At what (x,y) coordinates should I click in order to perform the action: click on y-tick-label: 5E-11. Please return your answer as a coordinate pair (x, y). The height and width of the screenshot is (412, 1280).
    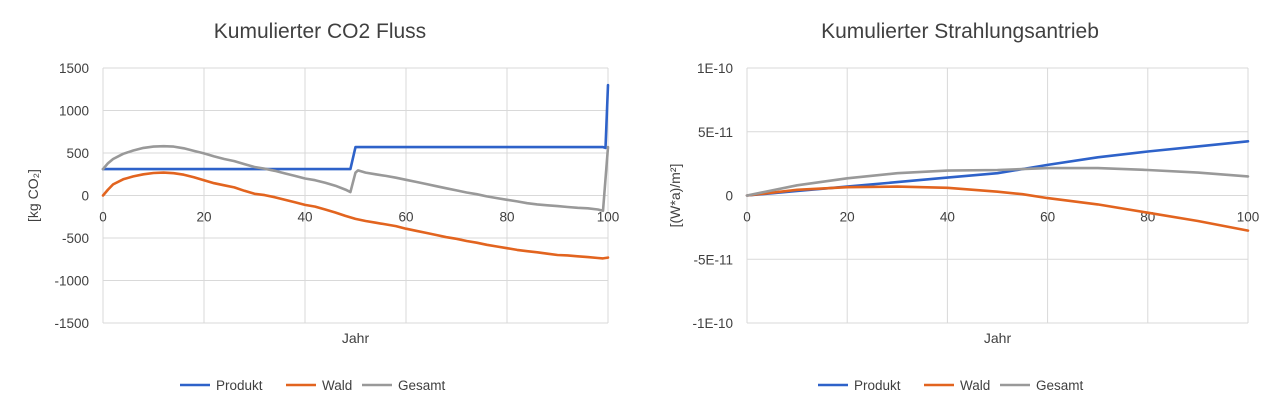
    Looking at the image, I should click on (715, 132).